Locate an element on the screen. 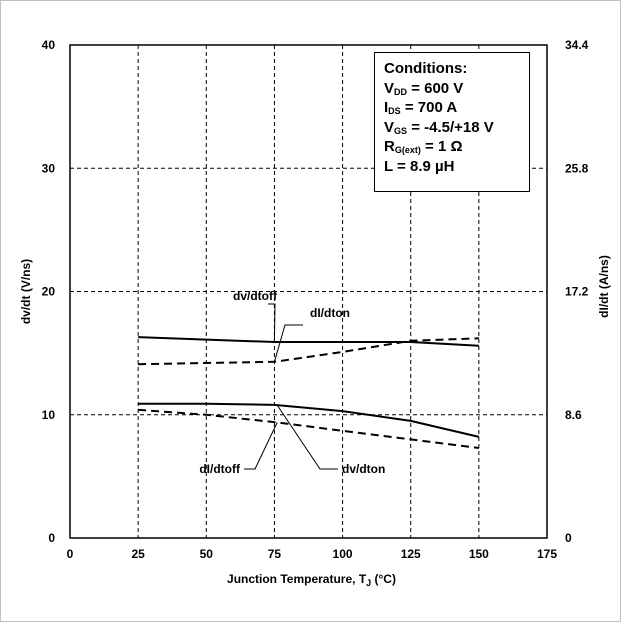 Image resolution: width=621 pixels, height=622 pixels. annotation-label-di-dton: dI/dton is located at coordinates (330, 313).